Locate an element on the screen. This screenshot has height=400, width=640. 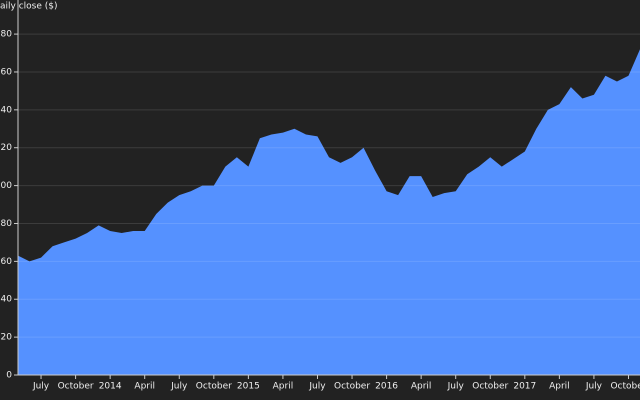
y-tick-label: 20 is located at coordinates (7, 338).